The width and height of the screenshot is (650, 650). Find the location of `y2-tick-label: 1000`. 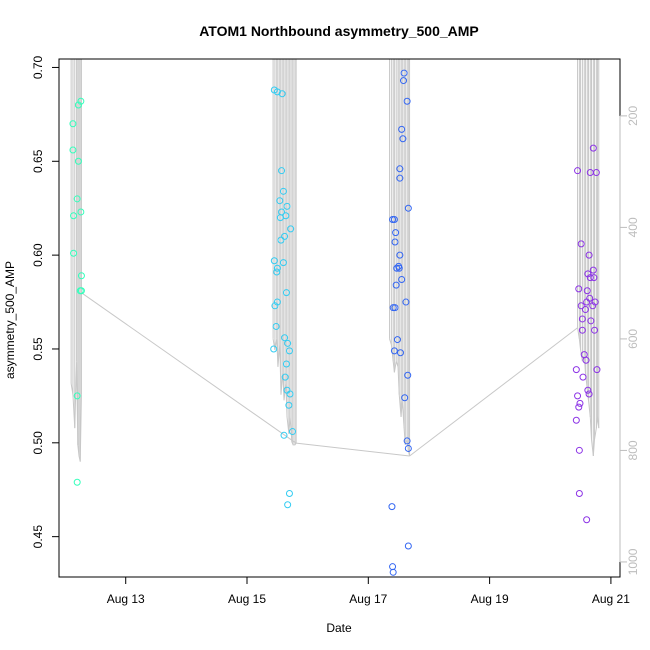

y2-tick-label: 1000 is located at coordinates (633, 561).